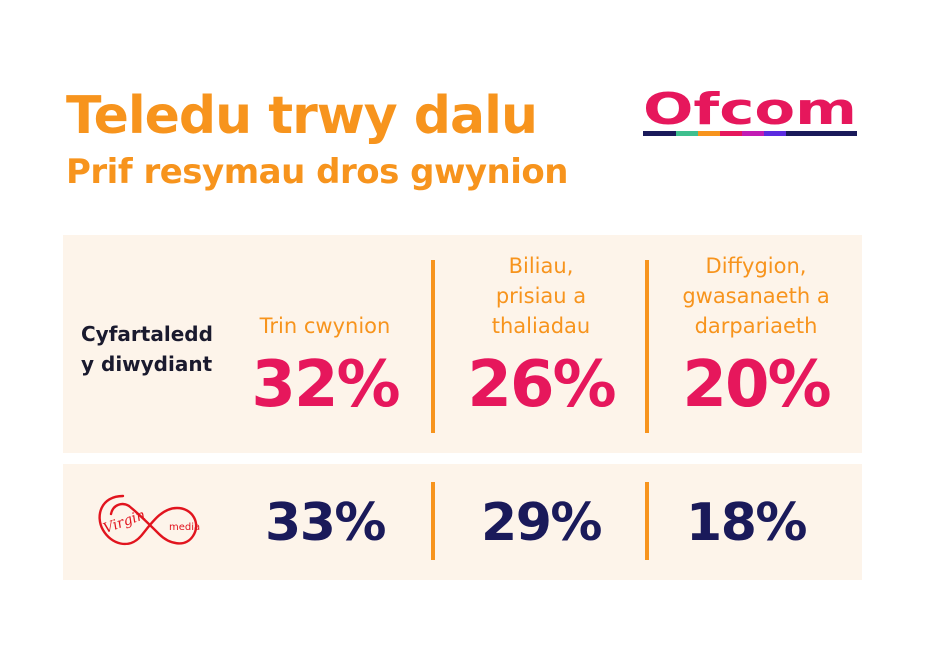  I want to click on svg-text: Ofcom, so click(750, 110).